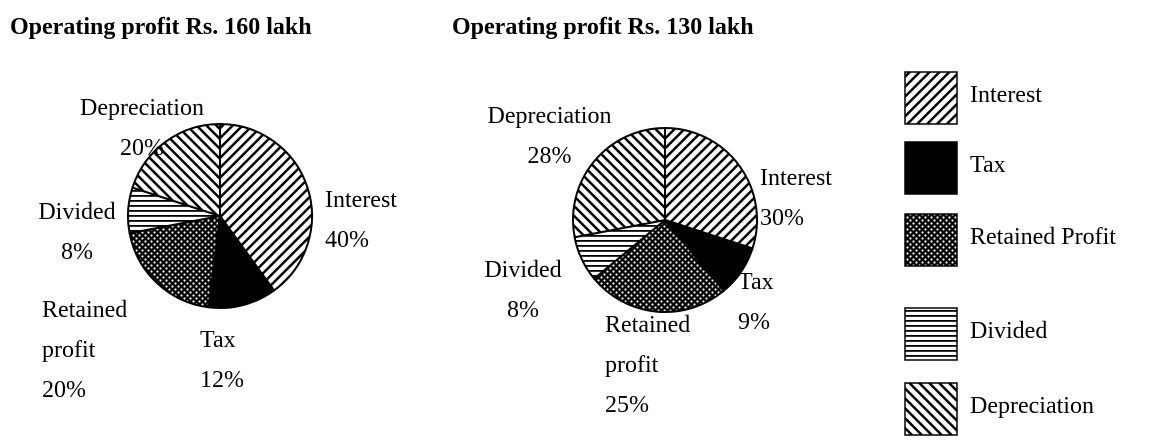  What do you see at coordinates (603, 27) in the screenshot?
I see `chart-title: Operating profit Rs. 130 lakh` at bounding box center [603, 27].